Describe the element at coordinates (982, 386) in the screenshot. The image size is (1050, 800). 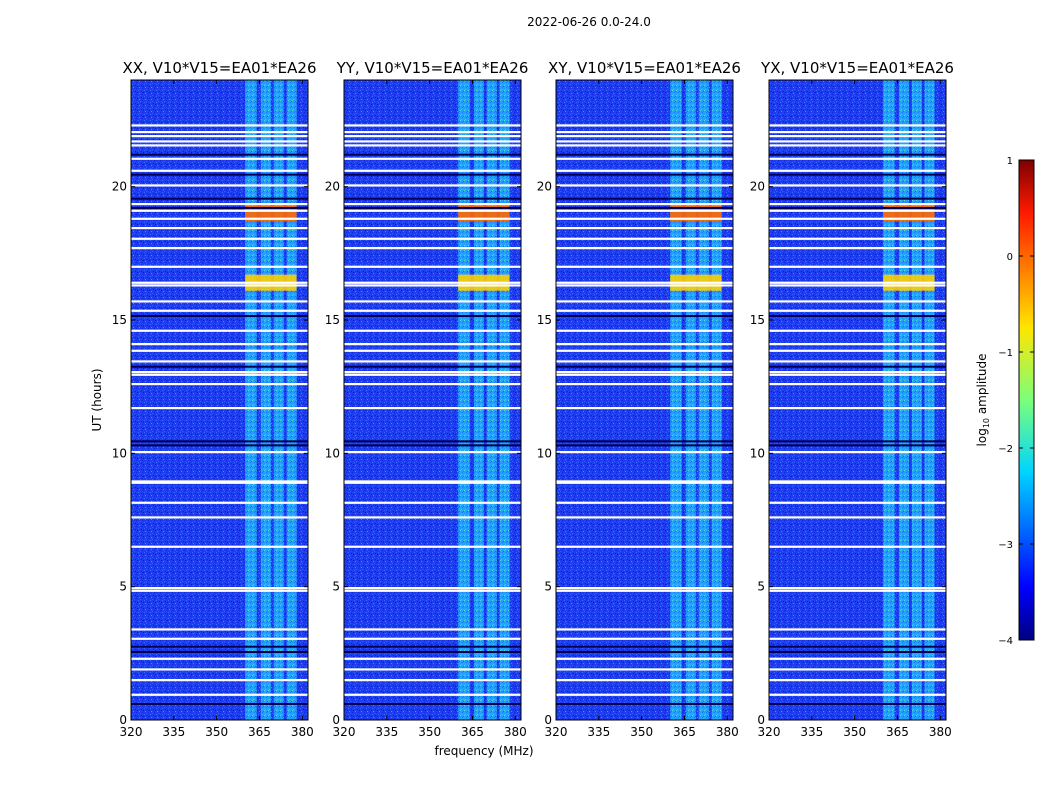
I see `colorbar-label-suffix: amplitude` at that location.